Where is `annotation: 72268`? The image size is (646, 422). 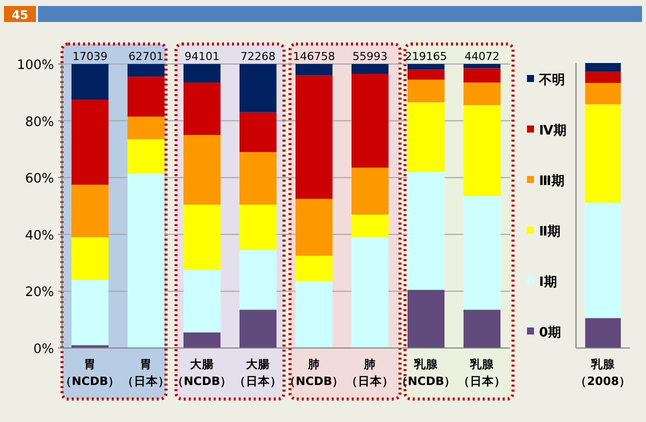 annotation: 72268 is located at coordinates (258, 56).